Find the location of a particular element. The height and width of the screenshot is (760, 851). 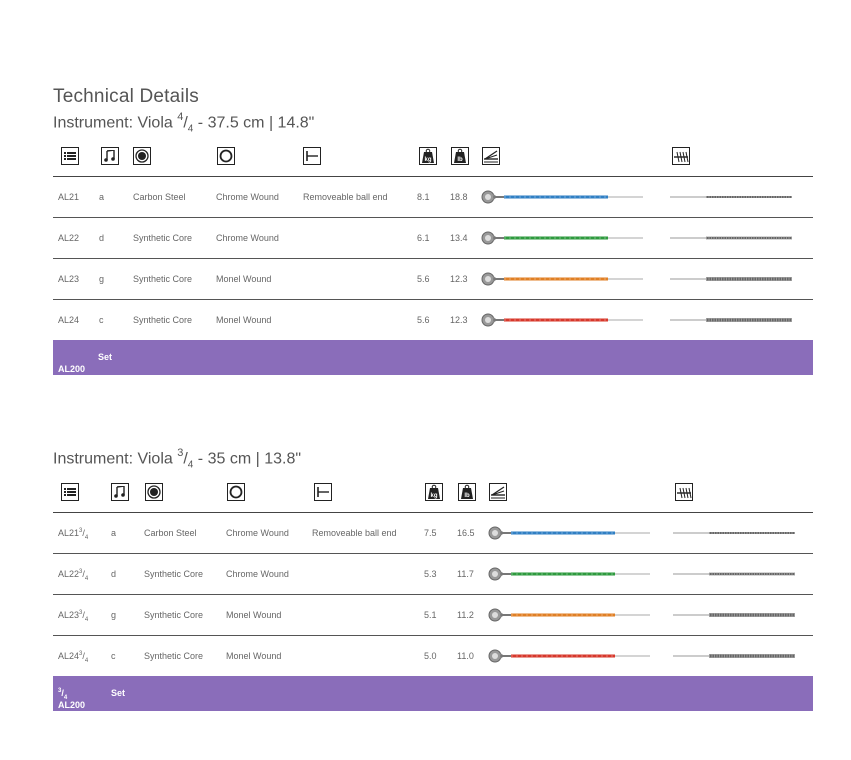

string-code: AL23 is located at coordinates (68, 279).